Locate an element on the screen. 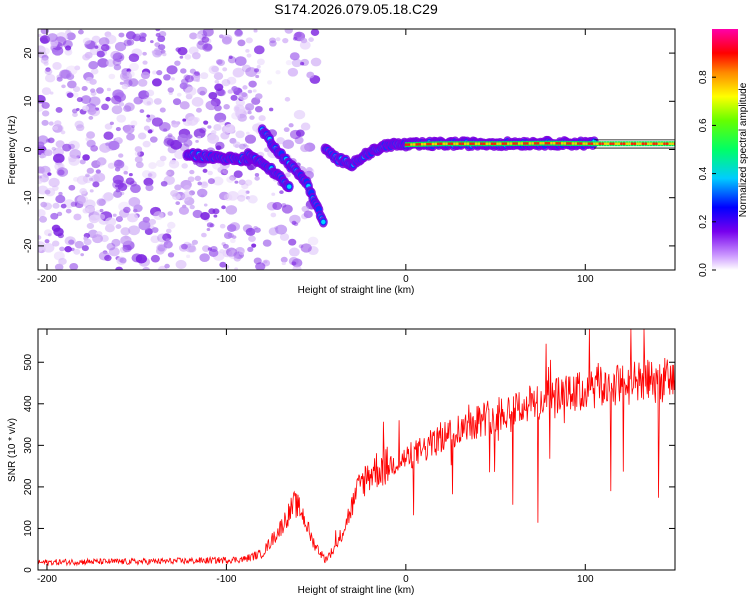 The image size is (750, 600). colorbar-gradient is located at coordinates (725, 149).